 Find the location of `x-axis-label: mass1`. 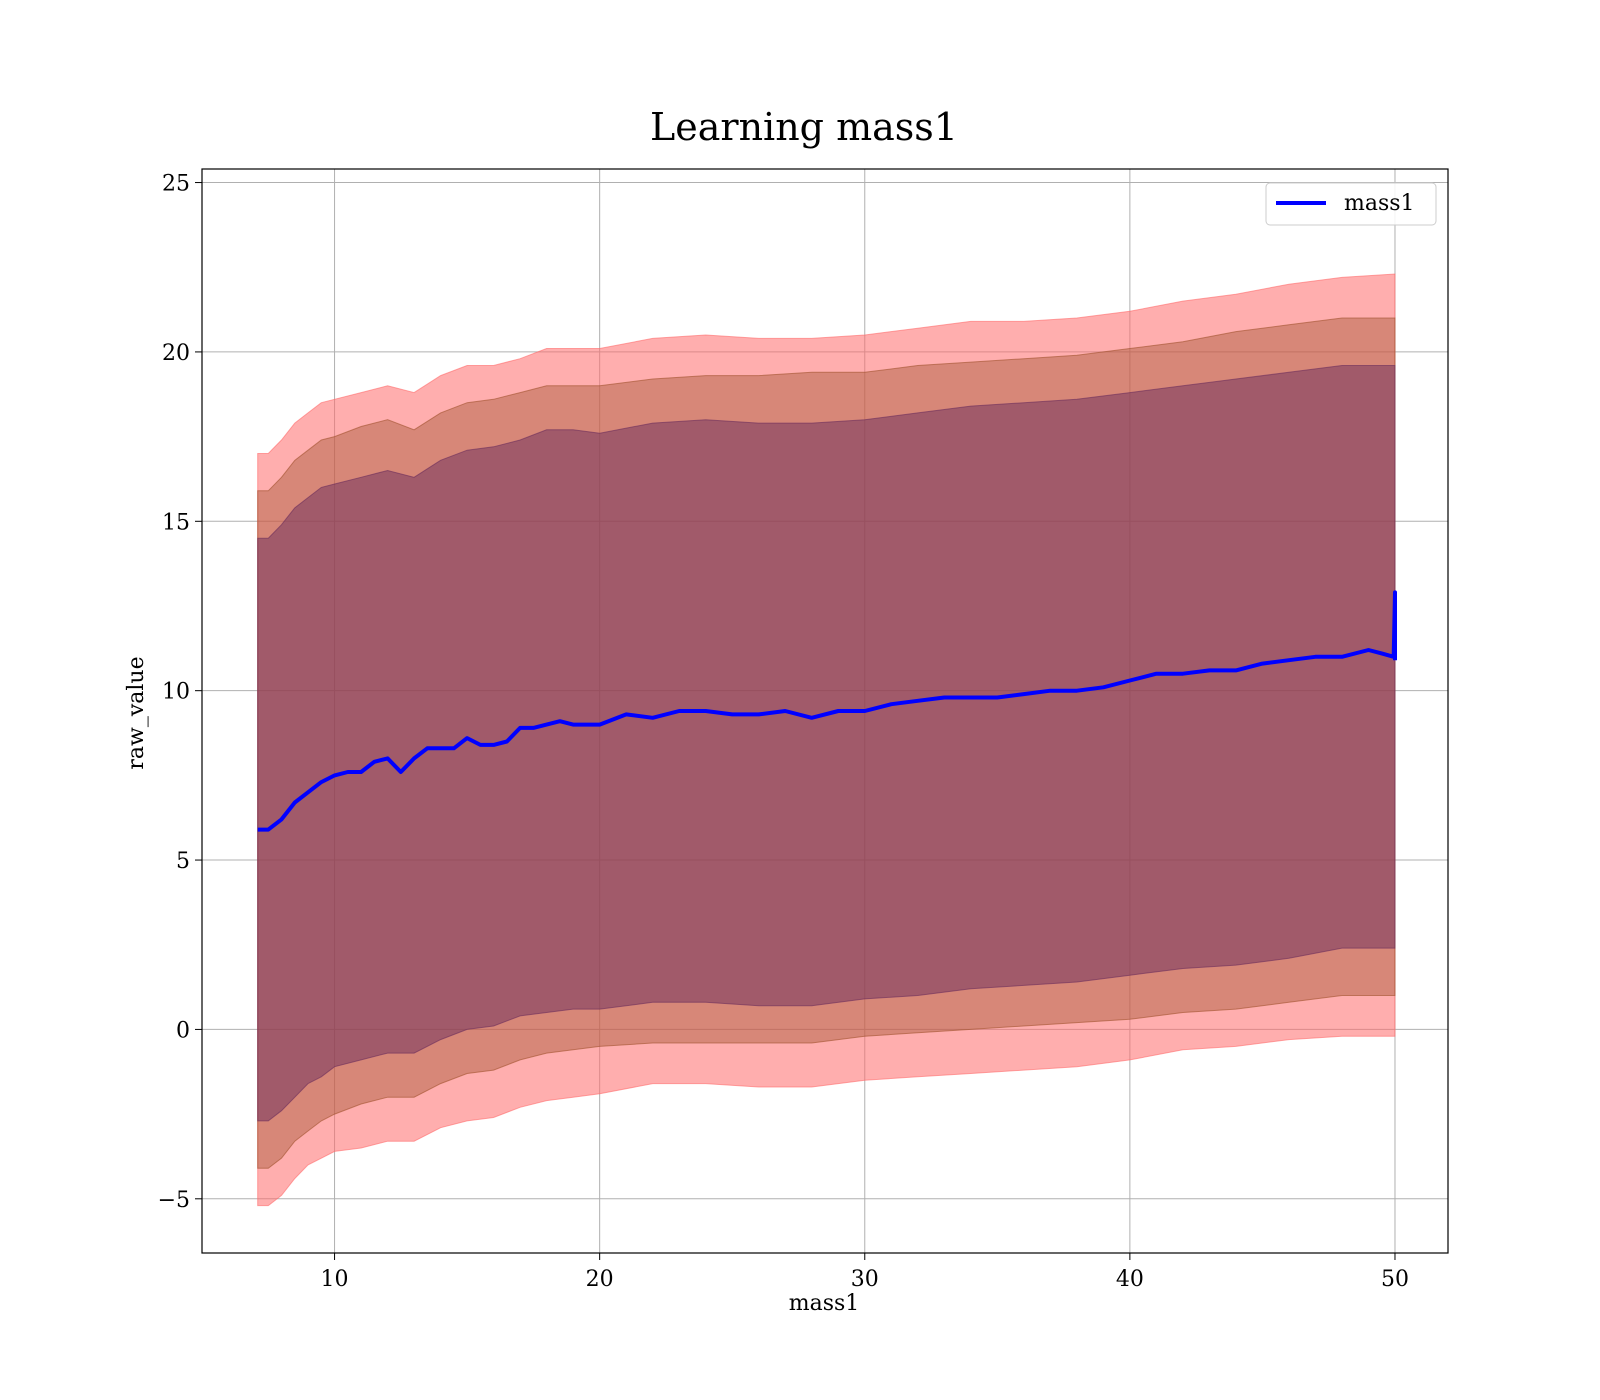

x-axis-label: mass1 is located at coordinates (824, 1303).